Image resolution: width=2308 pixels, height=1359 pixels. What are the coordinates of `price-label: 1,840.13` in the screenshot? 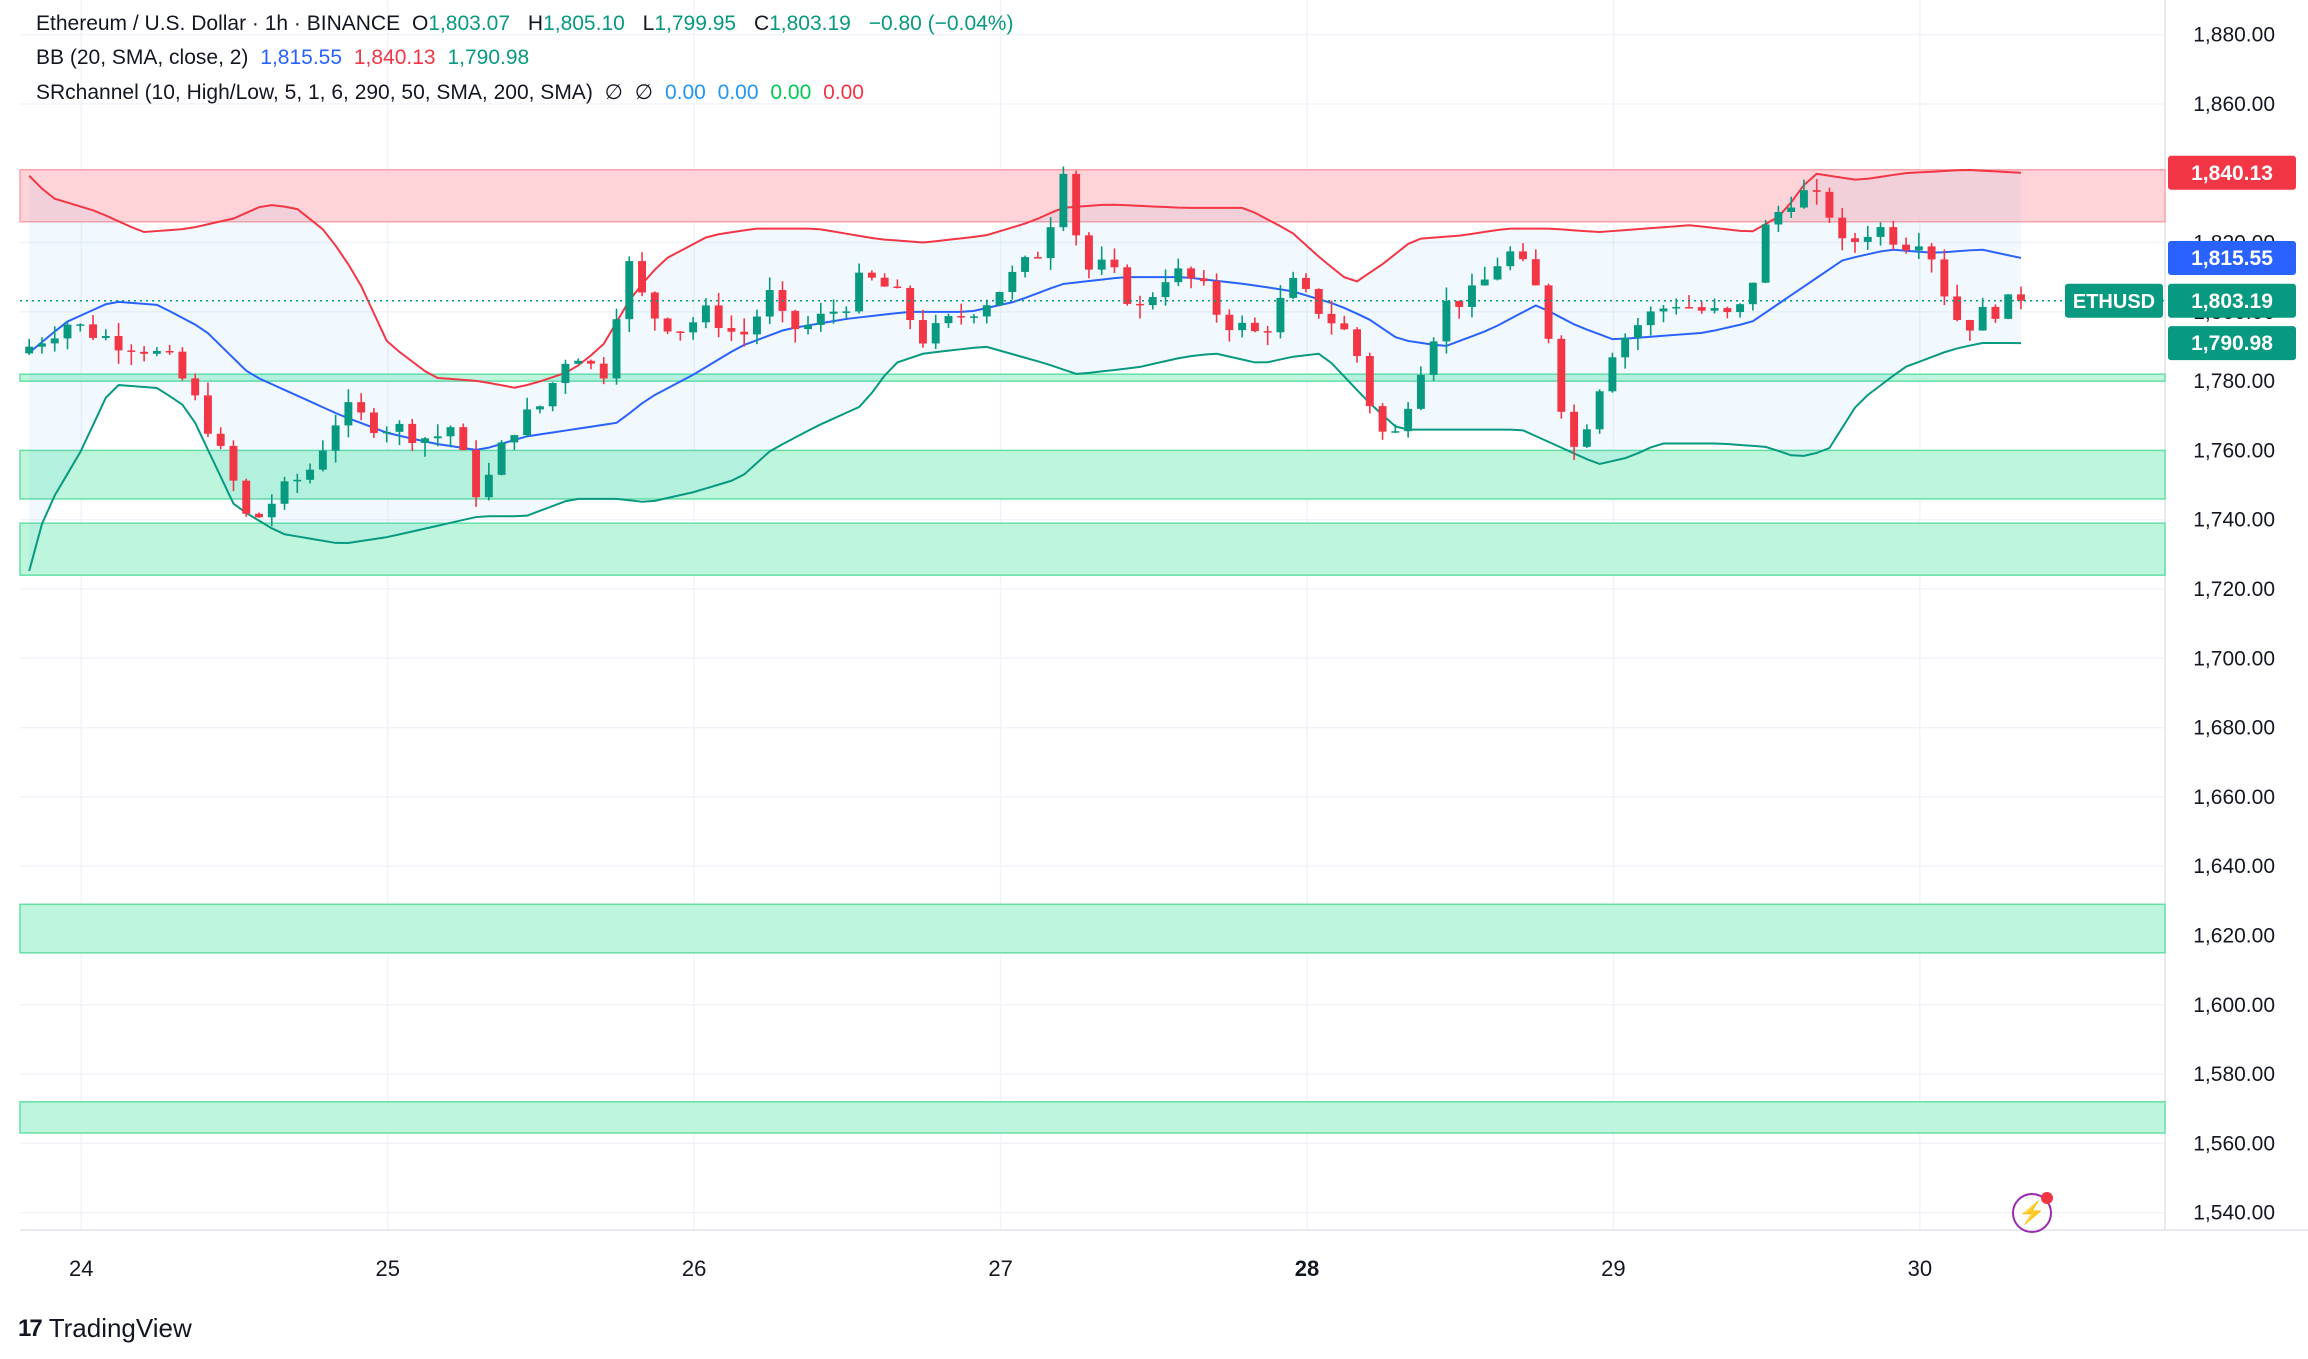 It's located at (2232, 173).